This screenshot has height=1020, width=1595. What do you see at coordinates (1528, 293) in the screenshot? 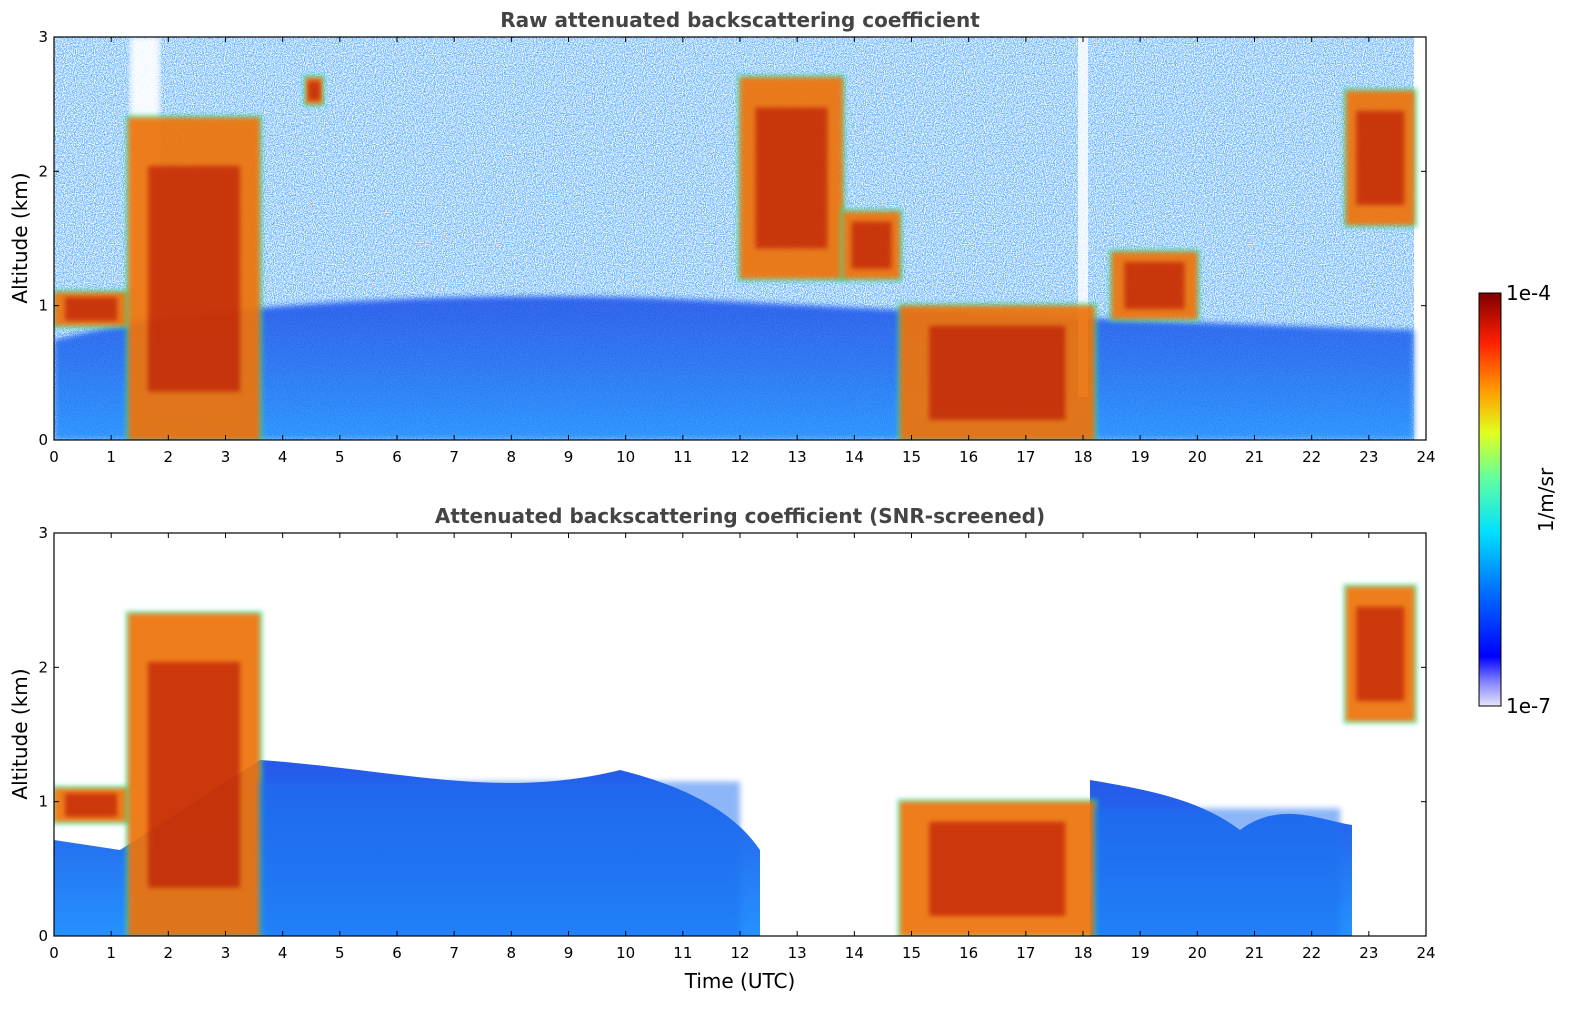
I see `colorbar-max-label: 1e-4` at bounding box center [1528, 293].